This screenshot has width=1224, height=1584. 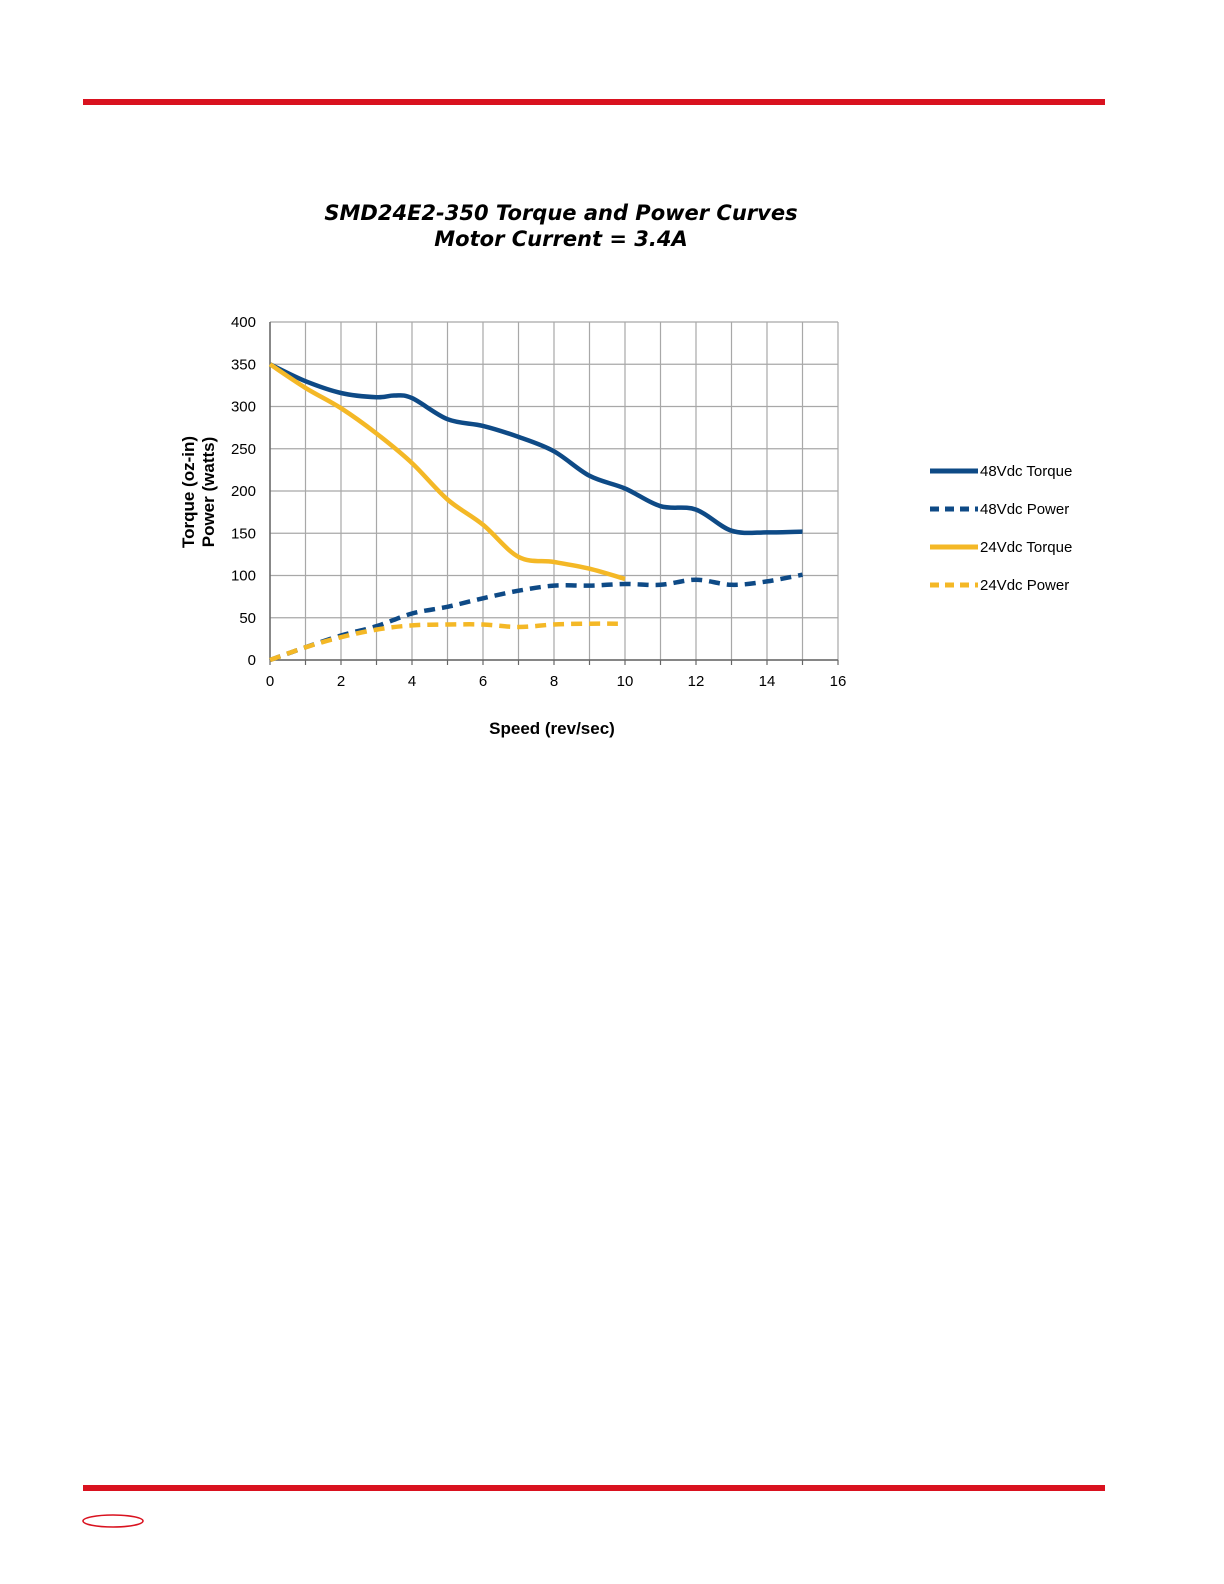 I want to click on series-line-48vdc-torque, so click(x=536, y=449).